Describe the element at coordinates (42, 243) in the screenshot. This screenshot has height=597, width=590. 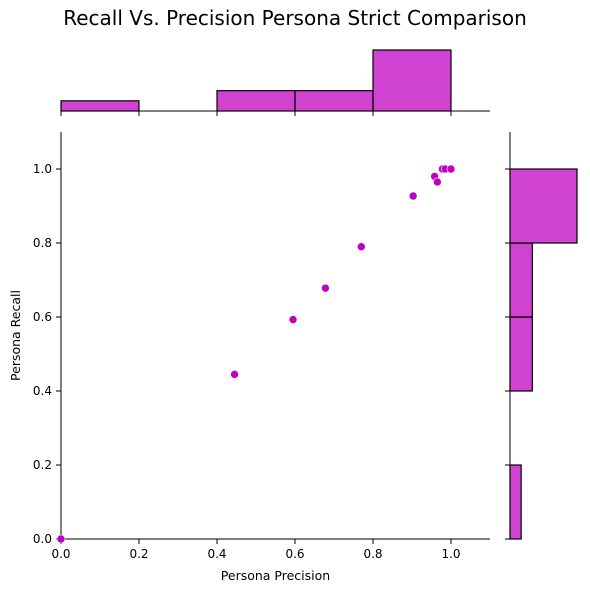
I see `y-tick-label: 0.8` at that location.